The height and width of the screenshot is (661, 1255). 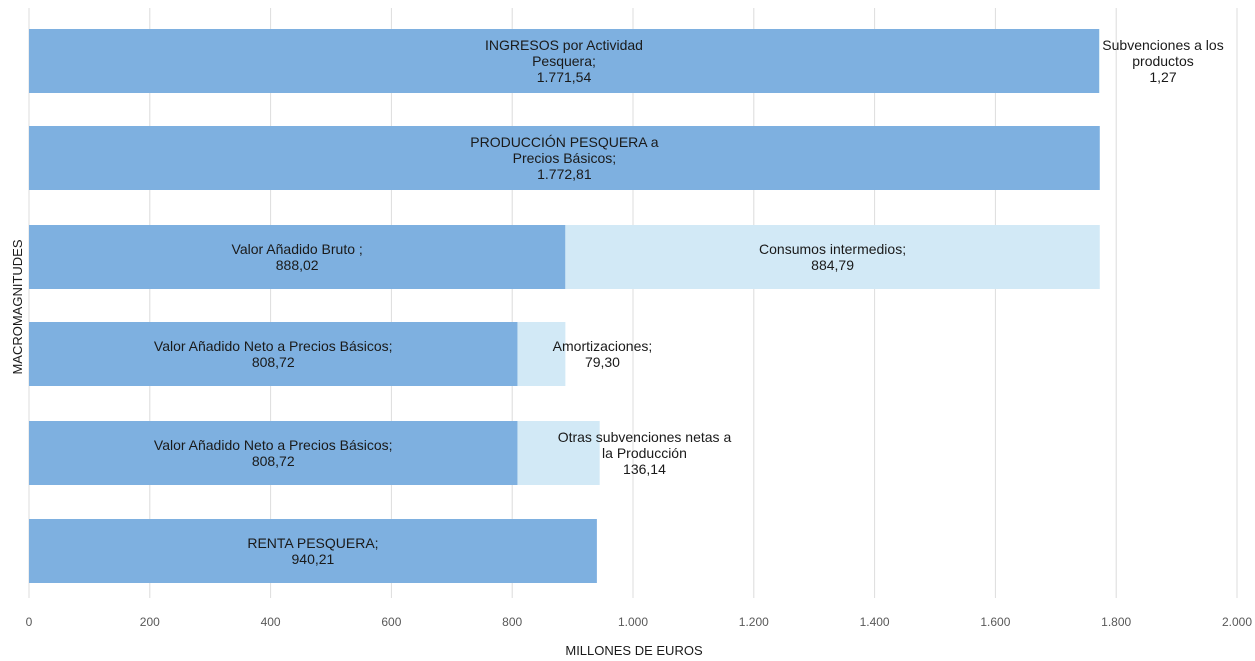 What do you see at coordinates (297, 265) in the screenshot?
I see `data-label-line: 888,02` at bounding box center [297, 265].